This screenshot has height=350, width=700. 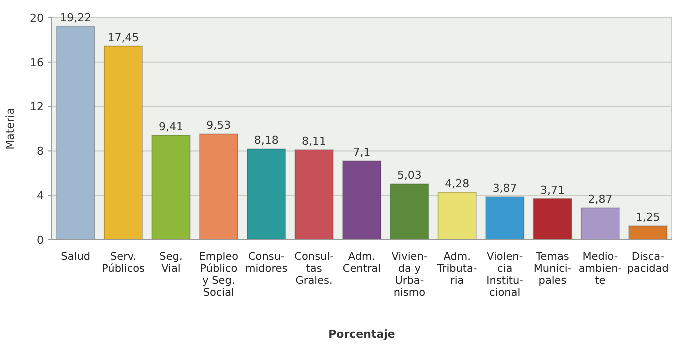 What do you see at coordinates (37, 107) in the screenshot?
I see `y-tick-label: 12` at bounding box center [37, 107].